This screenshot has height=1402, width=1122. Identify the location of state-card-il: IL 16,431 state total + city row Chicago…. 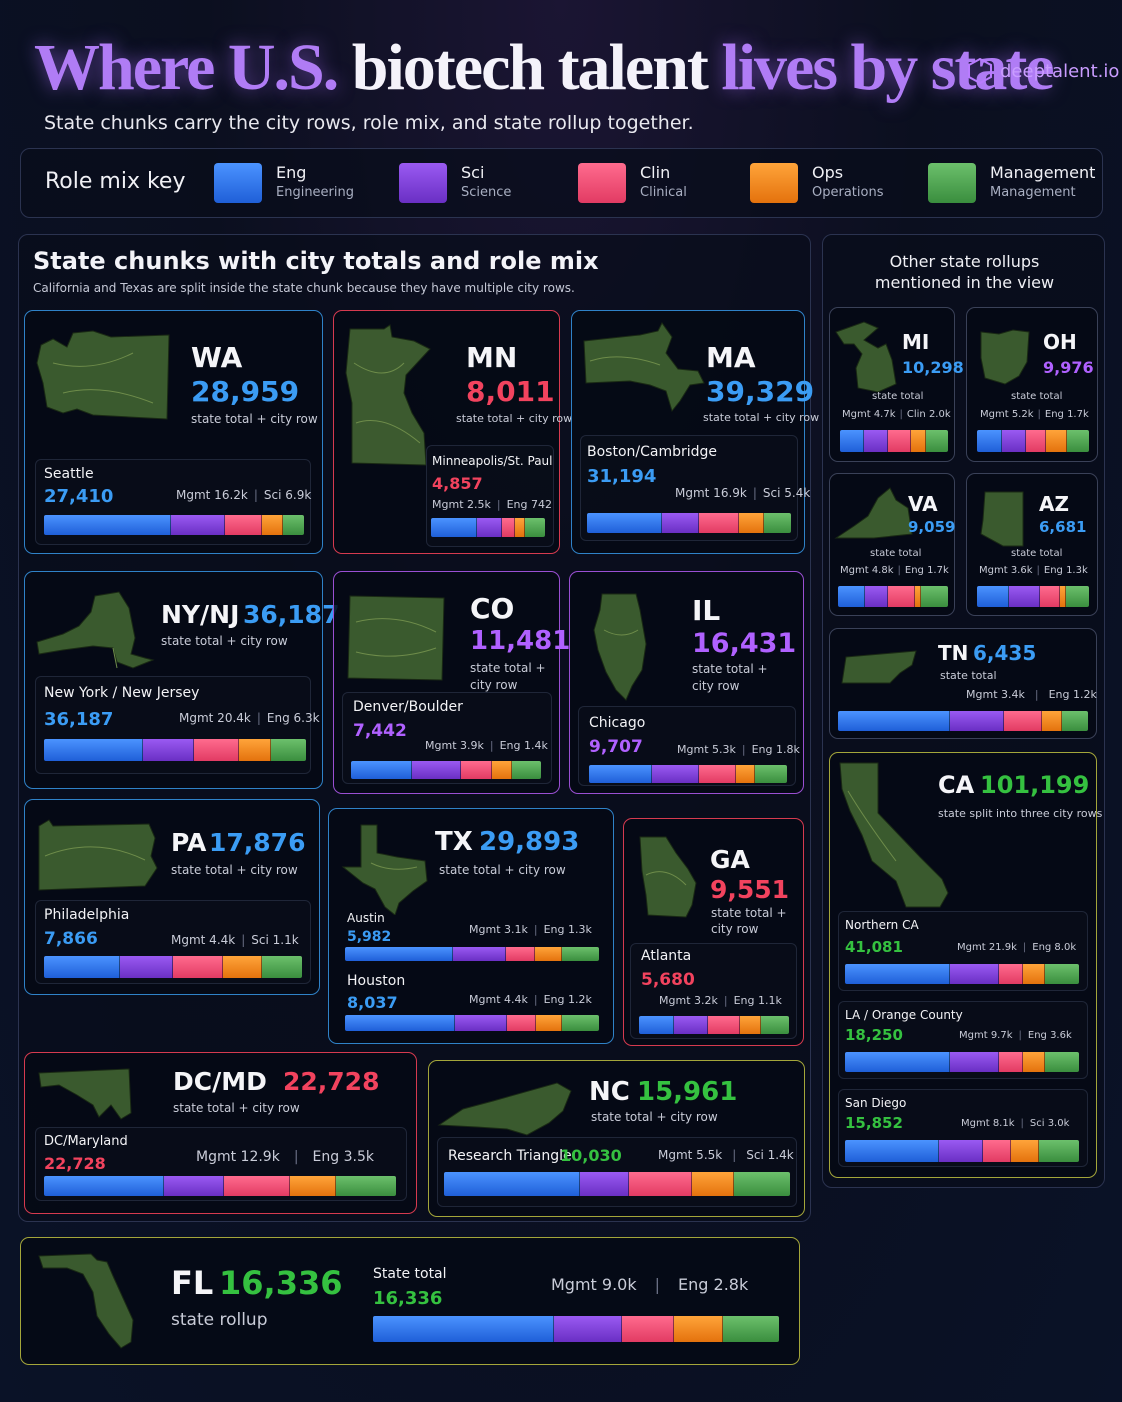
(686, 682).